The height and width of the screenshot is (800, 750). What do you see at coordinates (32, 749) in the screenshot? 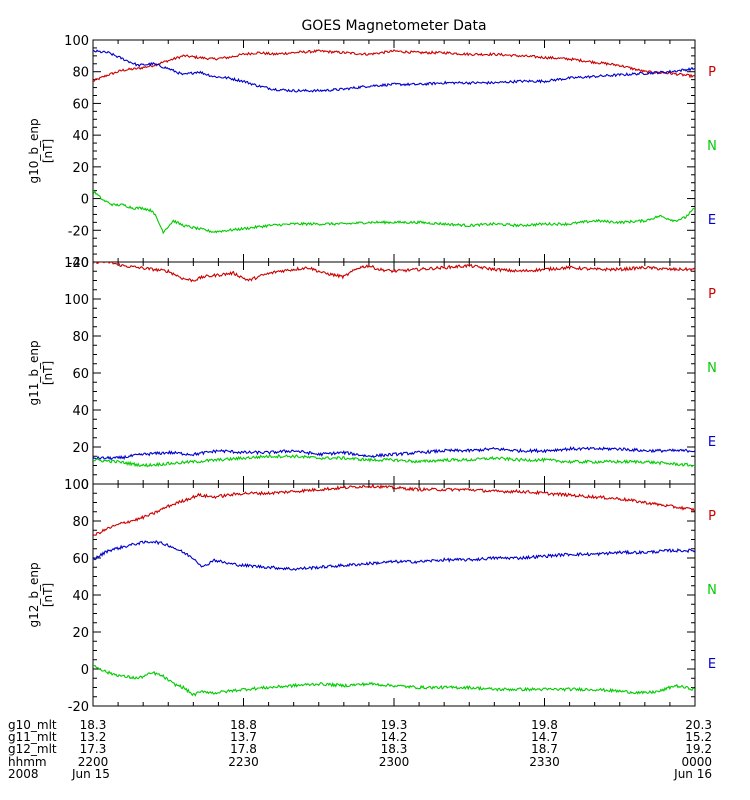
I see `time-row-label: g12_mlt` at bounding box center [32, 749].